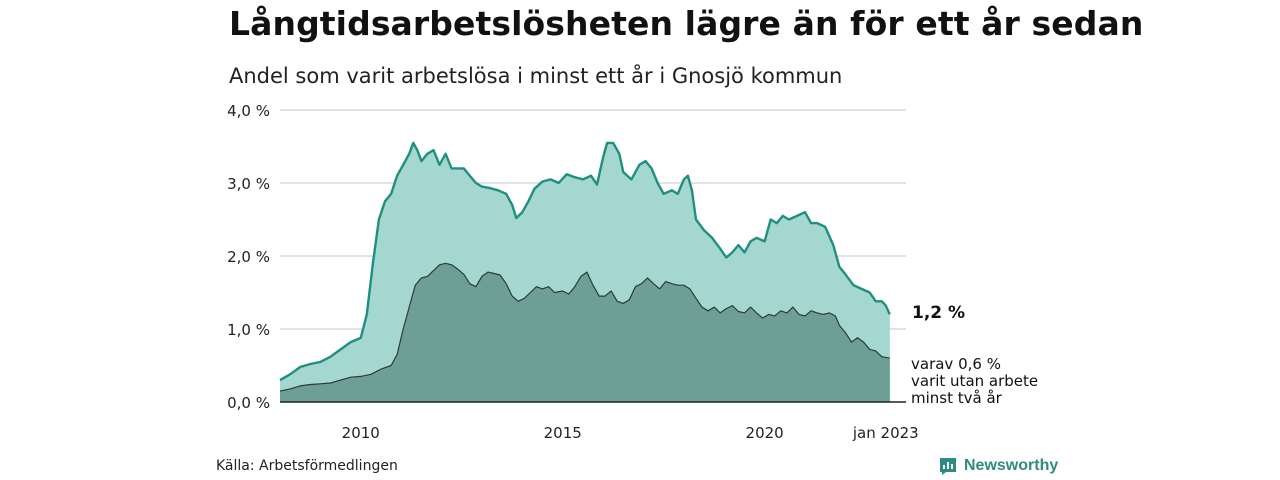 Image resolution: width=1280 pixels, height=480 pixels. Describe the element at coordinates (765, 433) in the screenshot. I see `x-tick-label: 2020` at that location.